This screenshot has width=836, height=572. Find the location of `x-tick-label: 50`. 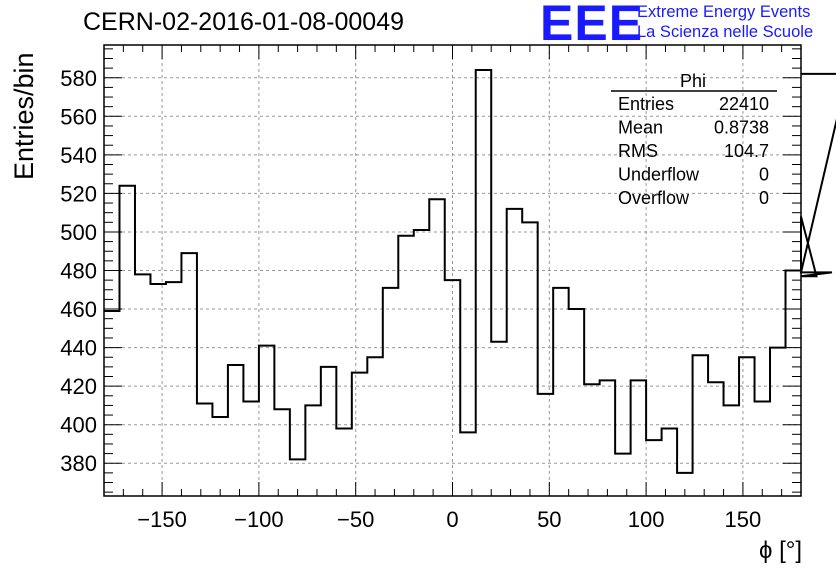

x-tick-label: 50 is located at coordinates (549, 519).